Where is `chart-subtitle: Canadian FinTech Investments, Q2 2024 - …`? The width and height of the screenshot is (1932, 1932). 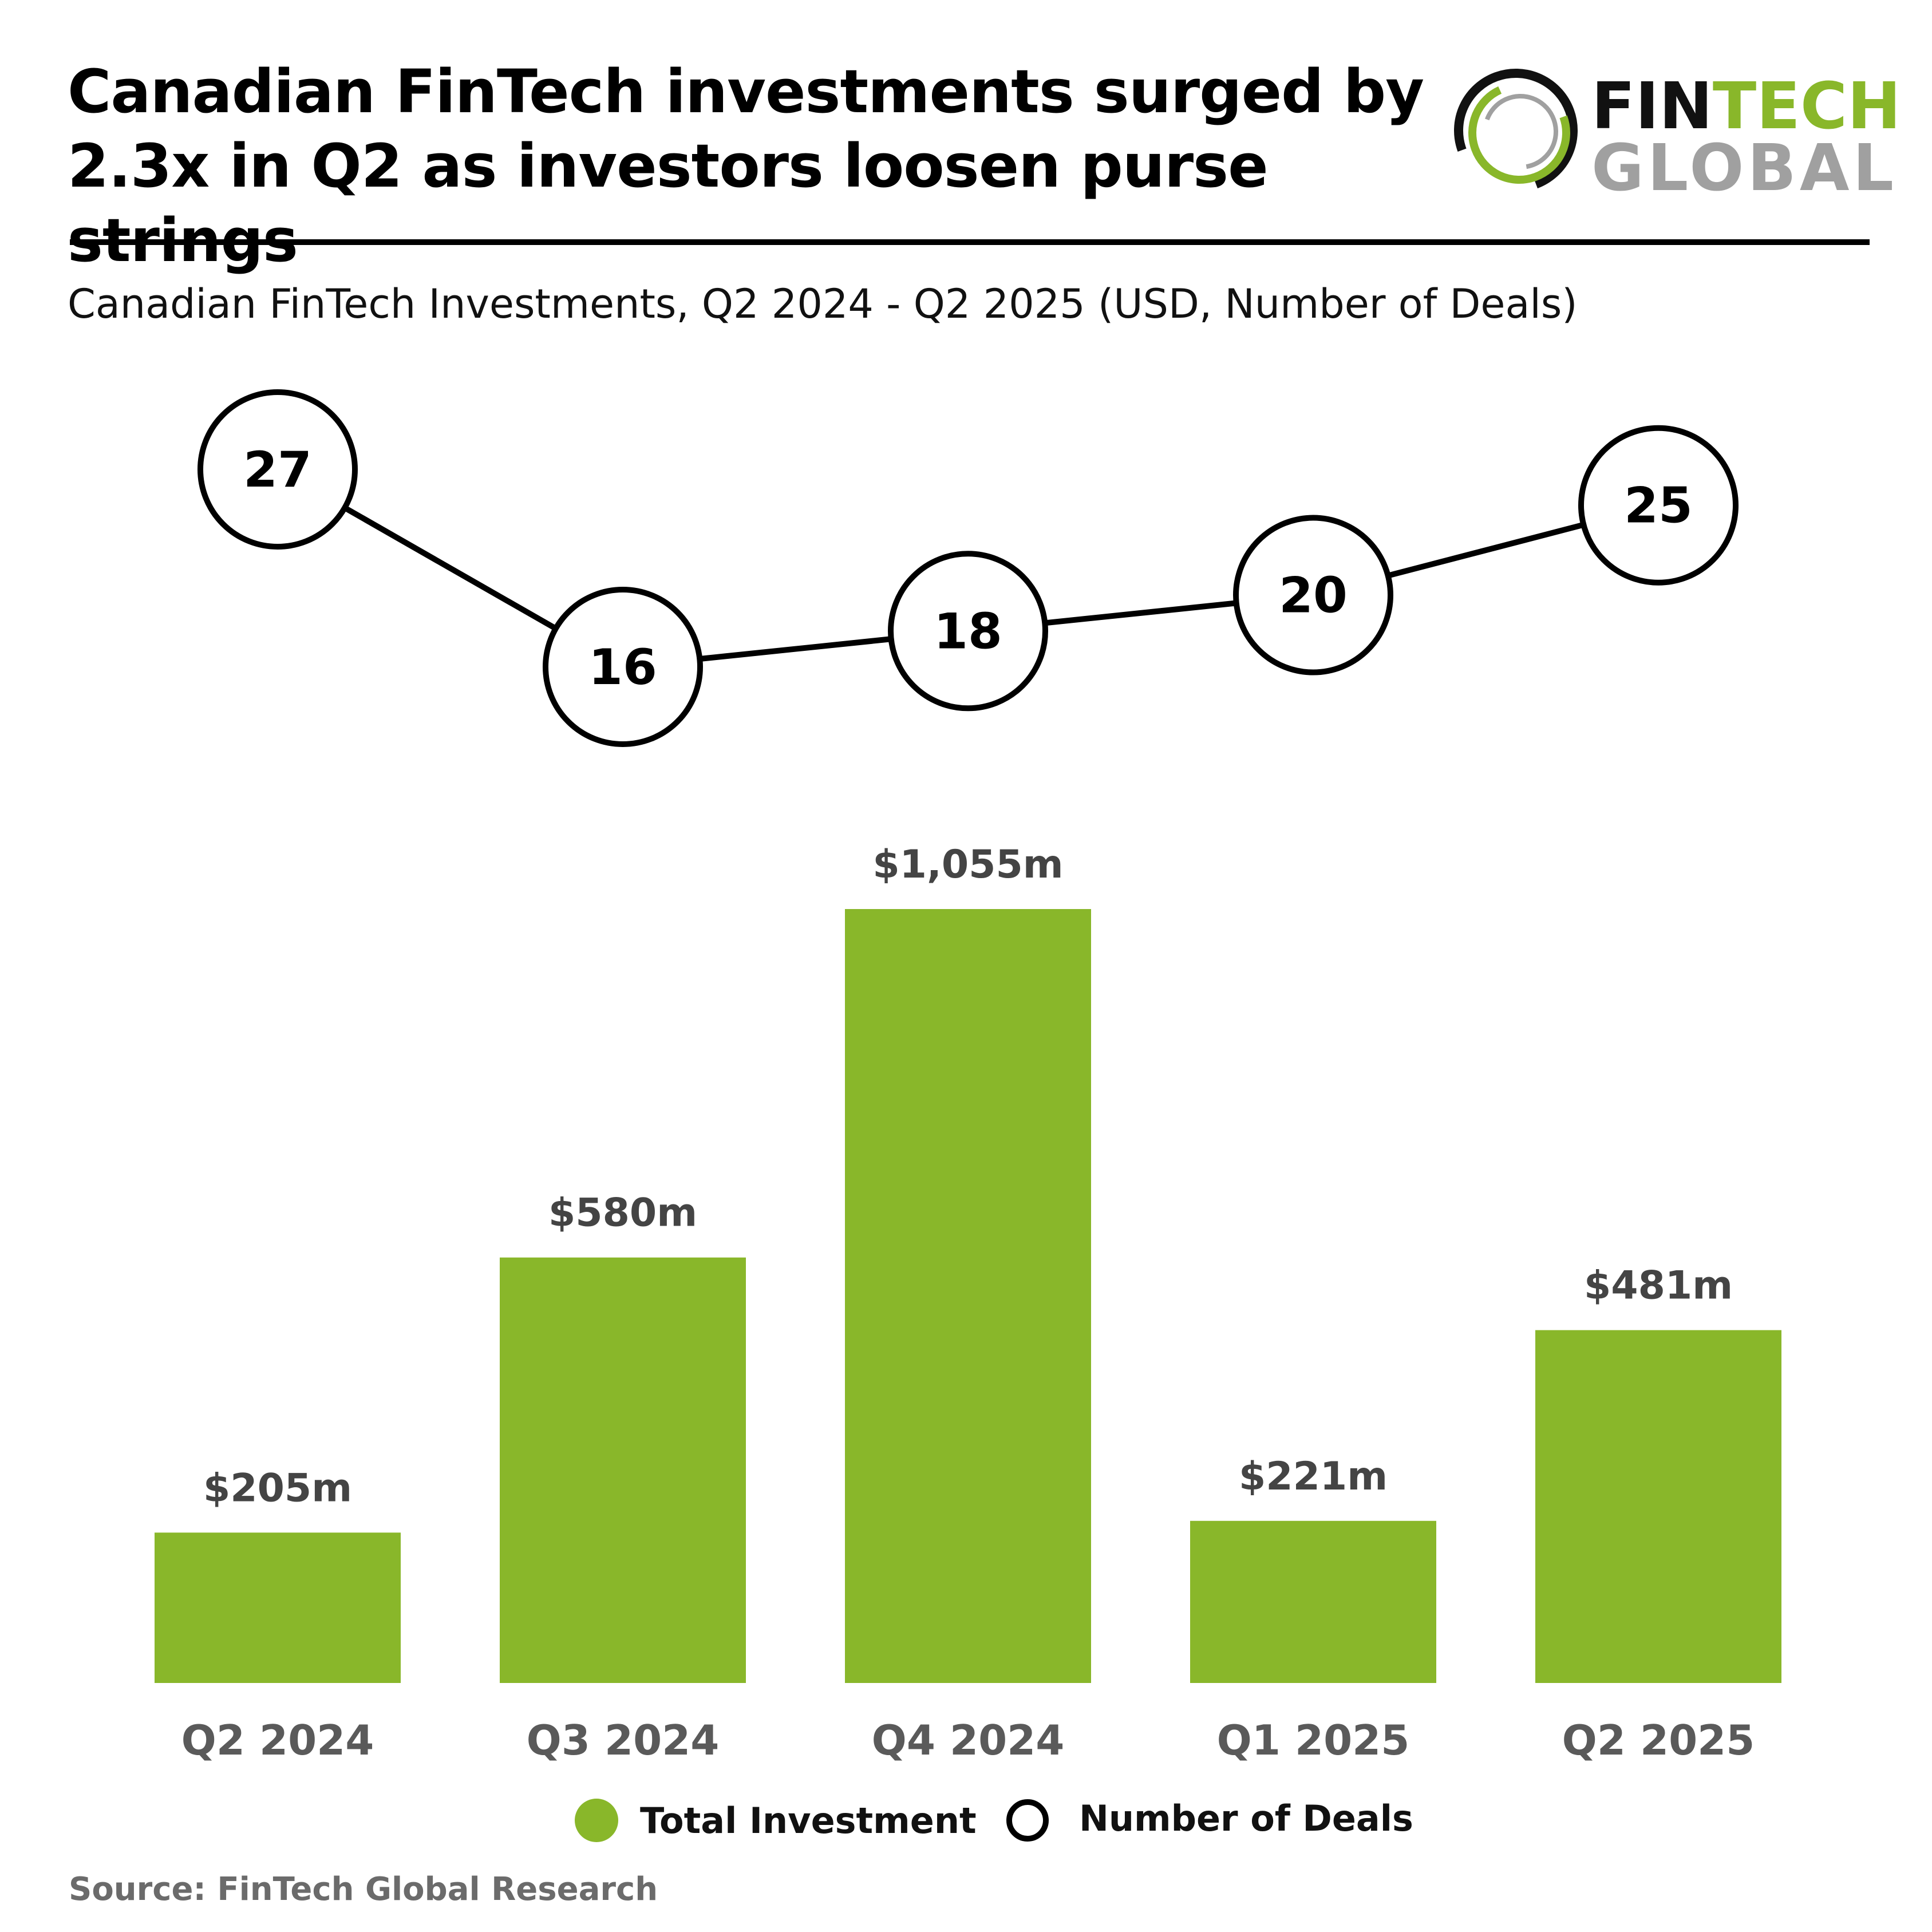
chart-subtitle: Canadian FinTech Investments, Q2 2024 - … is located at coordinates (823, 303).